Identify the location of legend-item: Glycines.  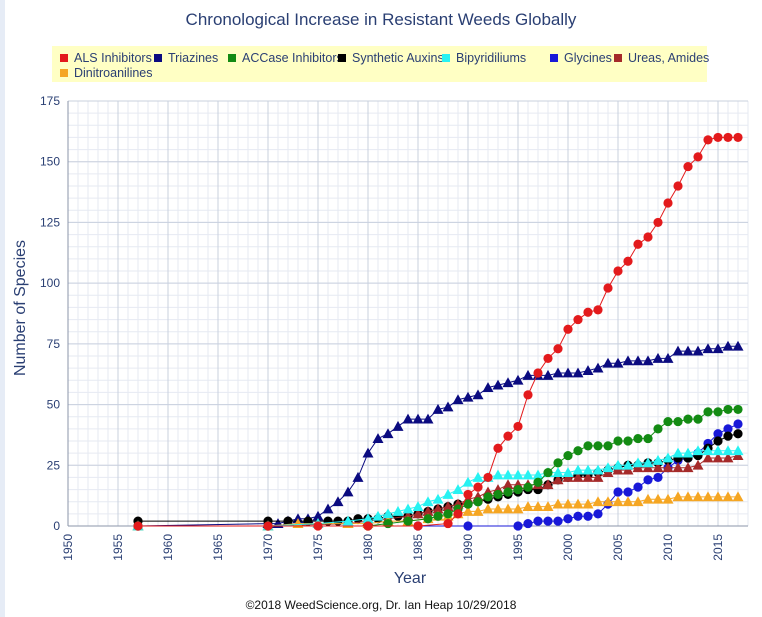
(581, 58).